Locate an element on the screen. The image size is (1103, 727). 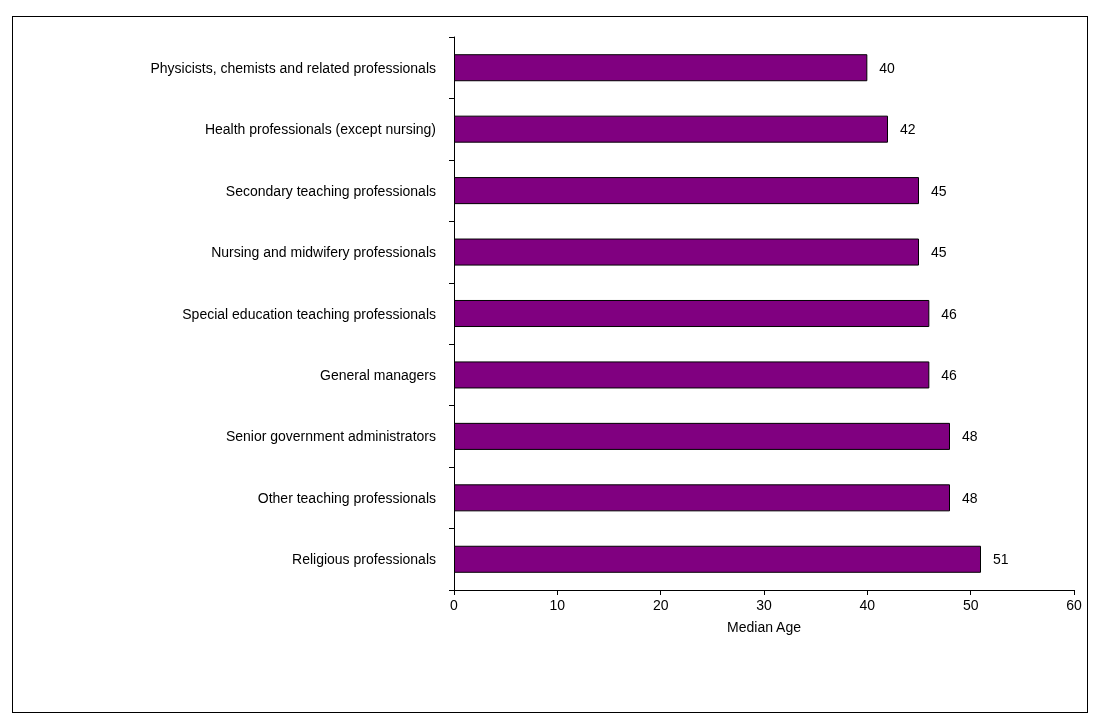
x-axis-title: Median Age is located at coordinates (764, 627).